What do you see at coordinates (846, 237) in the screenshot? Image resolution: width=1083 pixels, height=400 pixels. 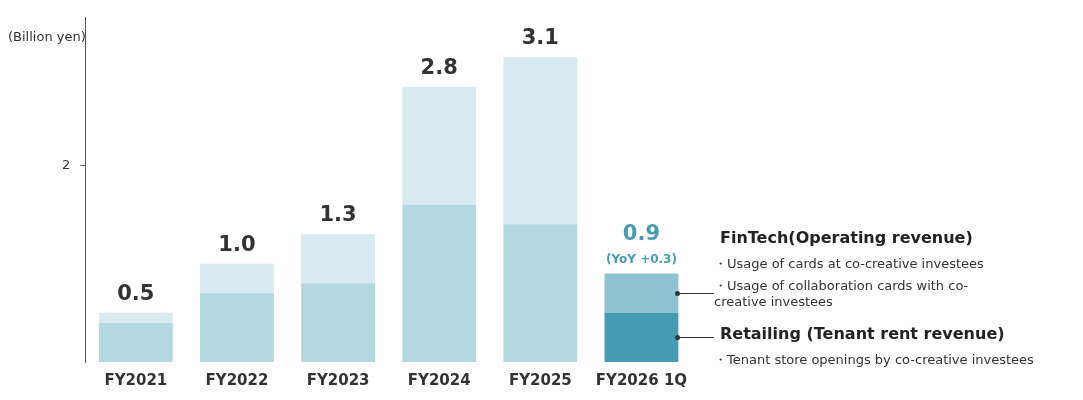 I see `text: FinTech(Operating revenue)` at bounding box center [846, 237].